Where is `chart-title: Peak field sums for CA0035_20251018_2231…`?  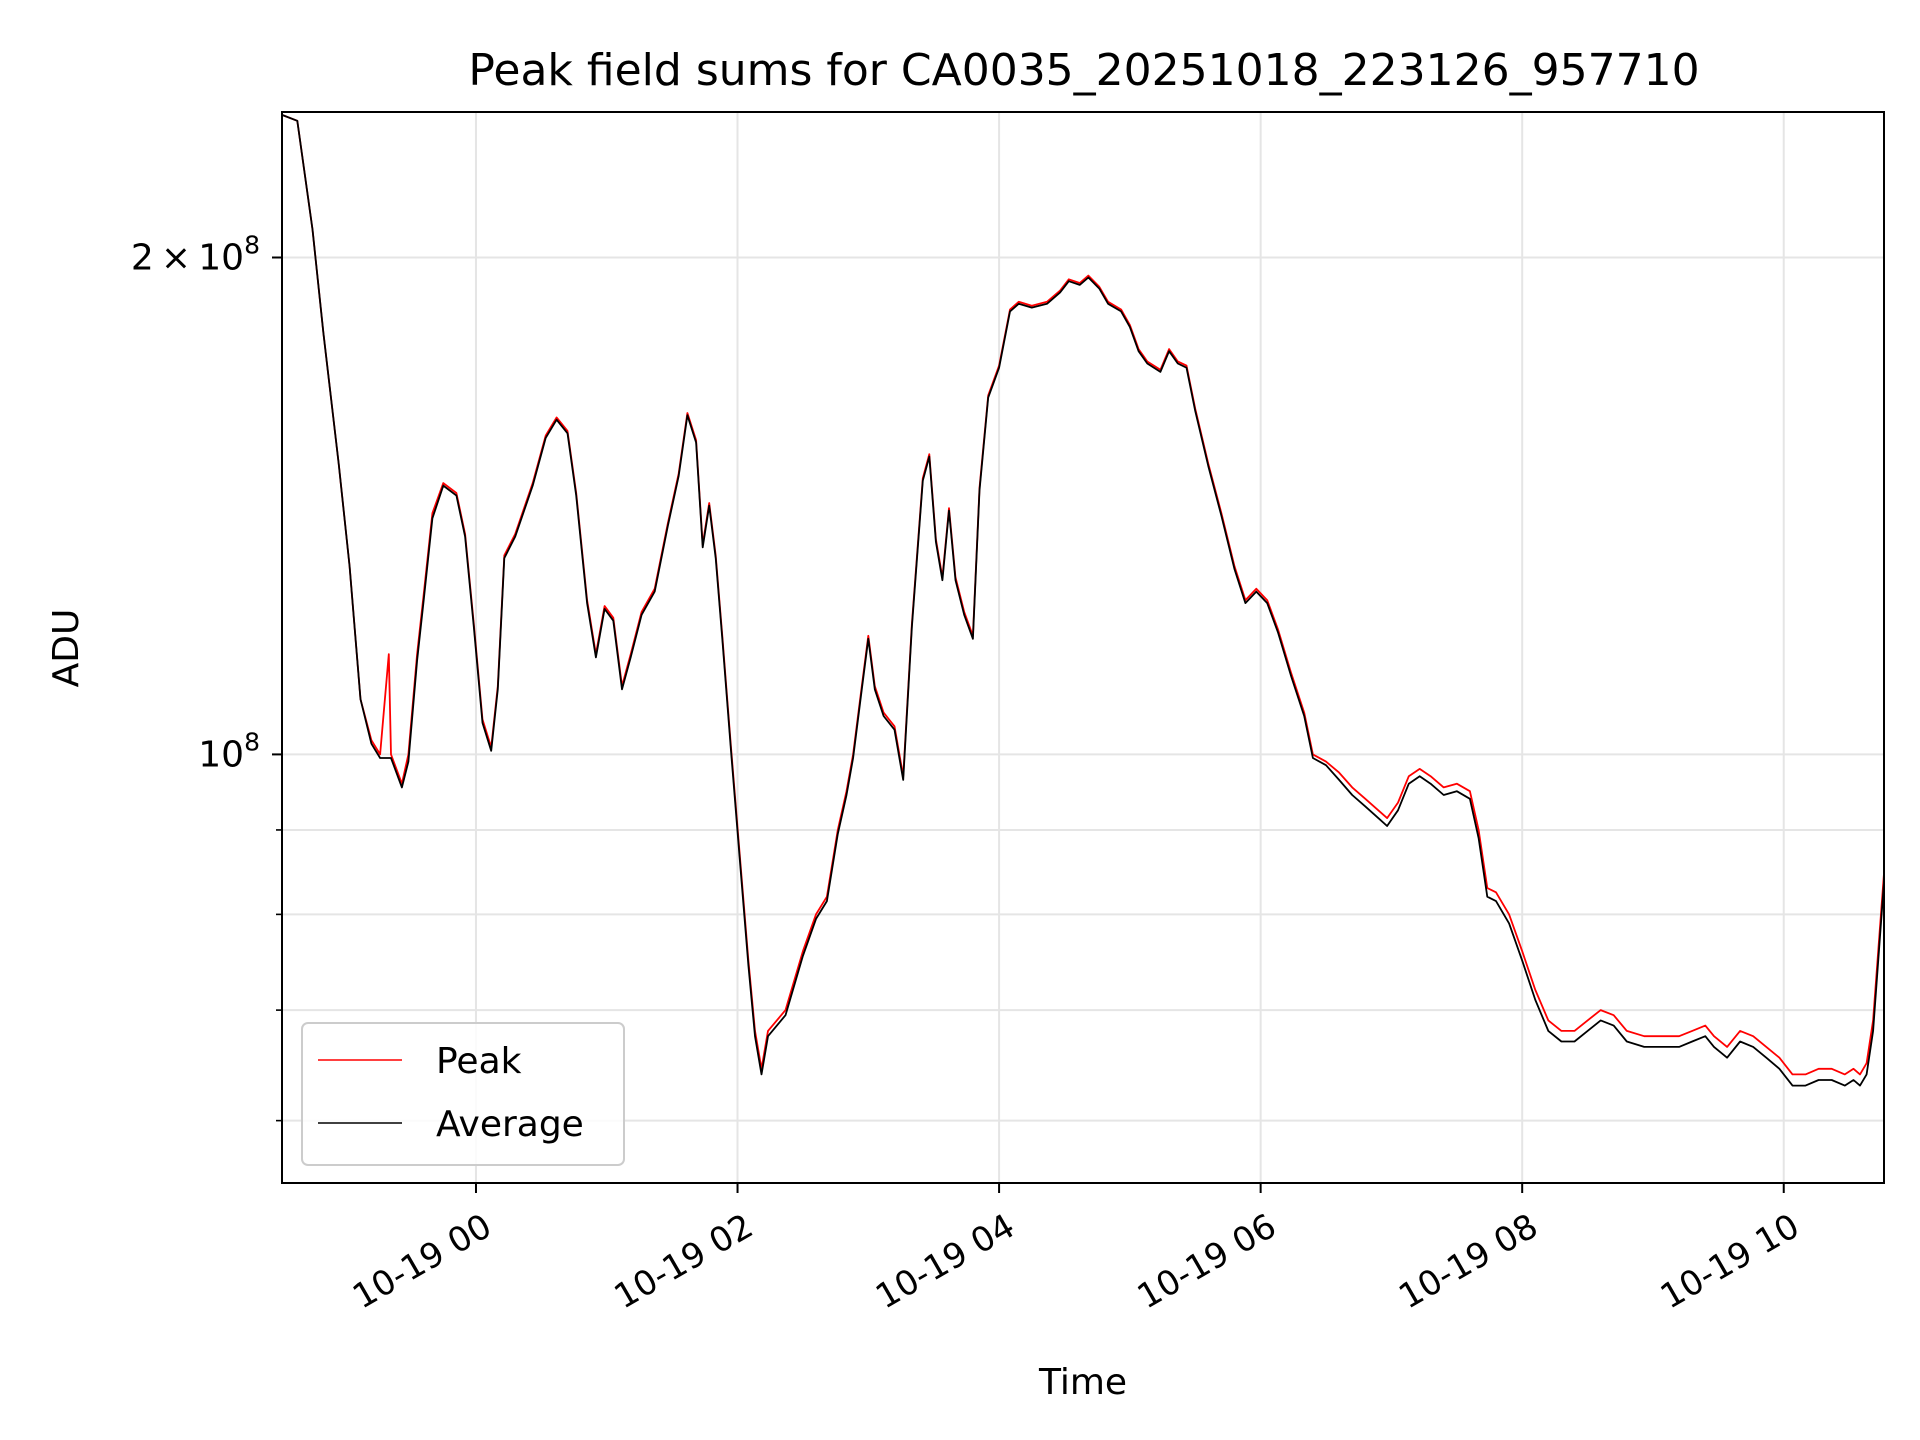
chart-title: Peak field sums for CA0035_20251018_2231… is located at coordinates (1083, 70).